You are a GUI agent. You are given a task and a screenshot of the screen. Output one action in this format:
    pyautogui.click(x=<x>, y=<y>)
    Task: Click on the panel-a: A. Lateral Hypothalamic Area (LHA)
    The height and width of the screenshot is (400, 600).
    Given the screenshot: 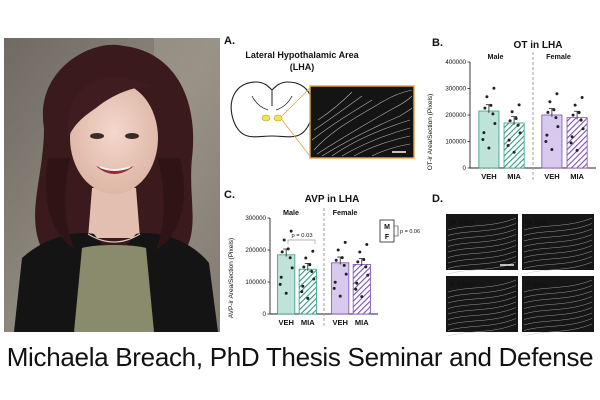 What is the action you would take?
    pyautogui.click(x=319, y=97)
    